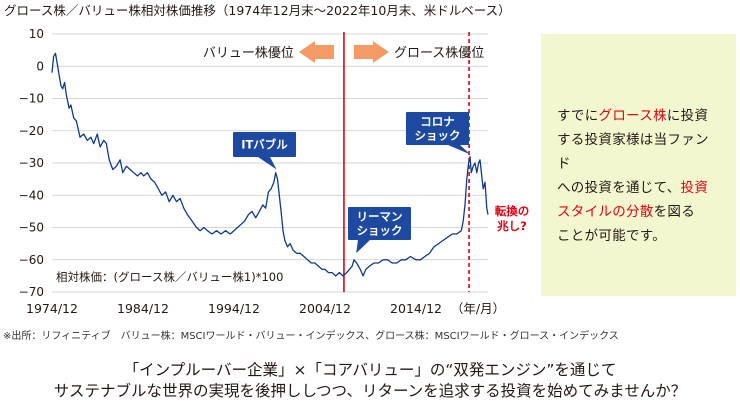 The width and height of the screenshot is (740, 405). Describe the element at coordinates (31, 99) in the screenshot. I see `y-tick-label: −10` at that location.